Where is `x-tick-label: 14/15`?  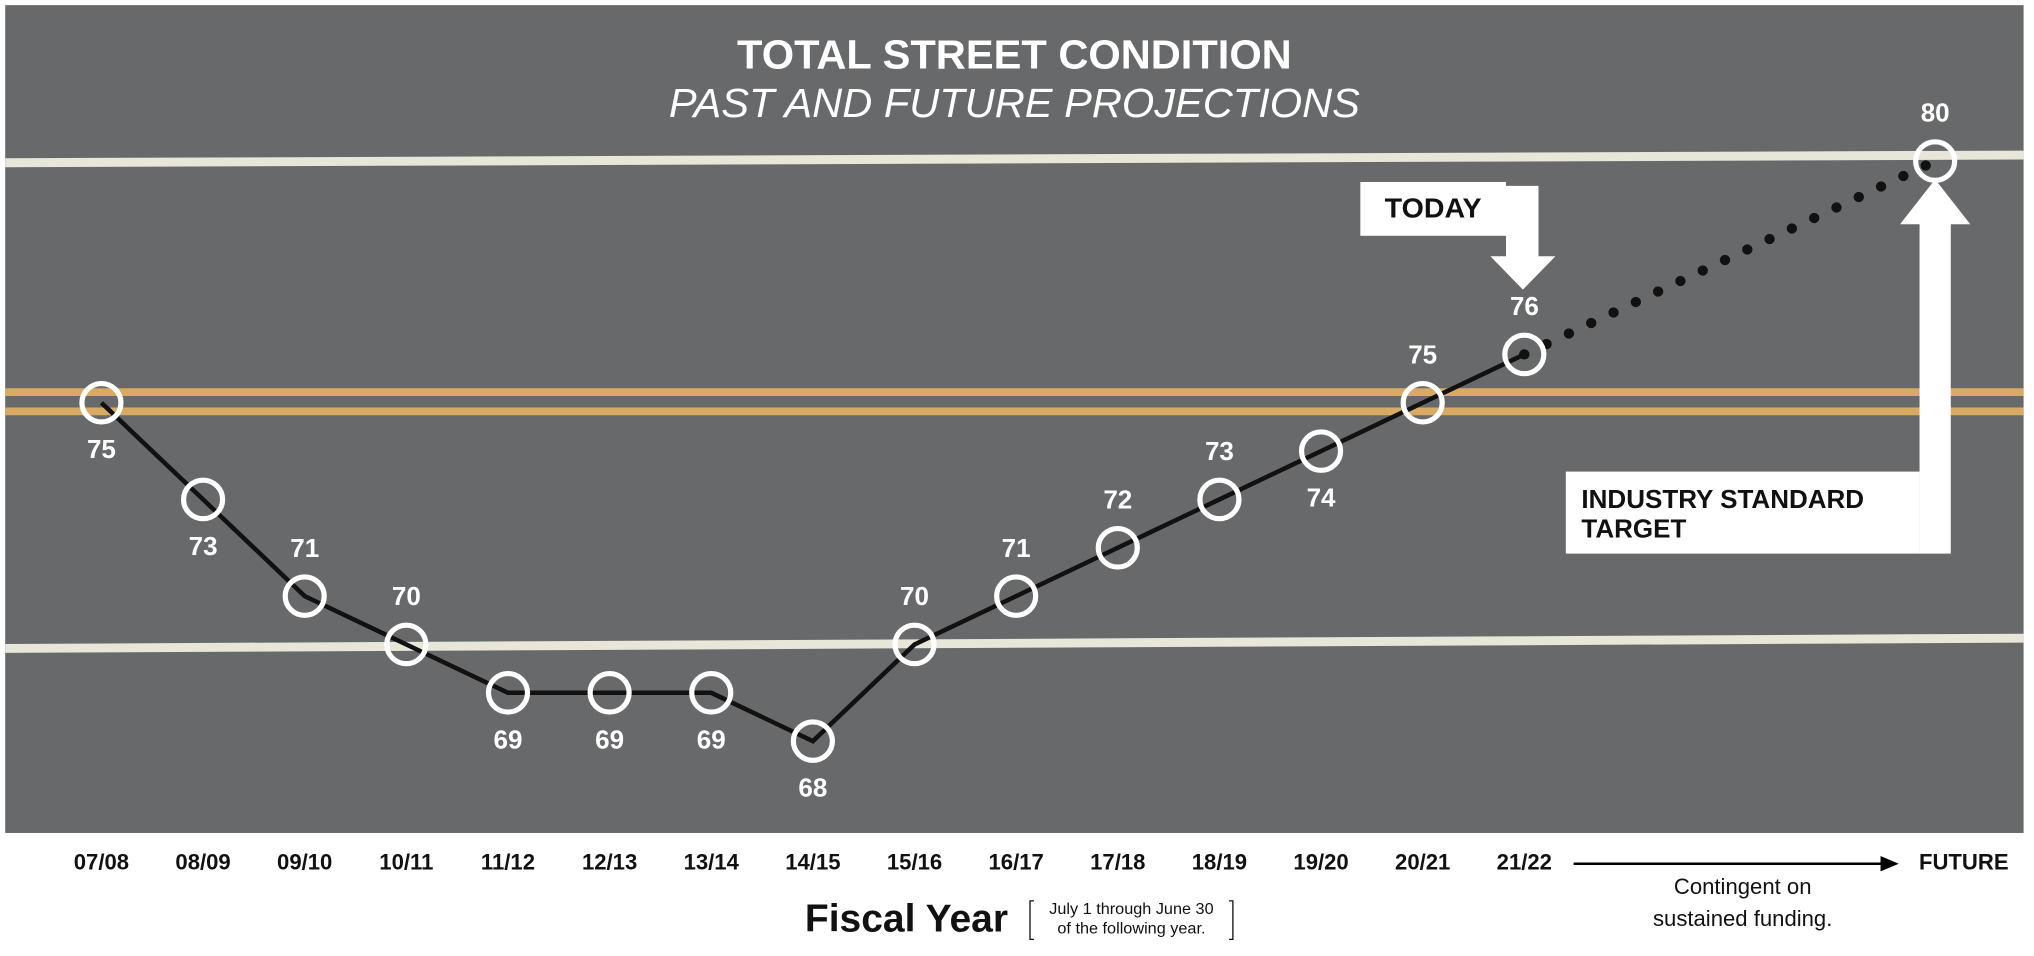 x-tick-label: 14/15 is located at coordinates (812, 862).